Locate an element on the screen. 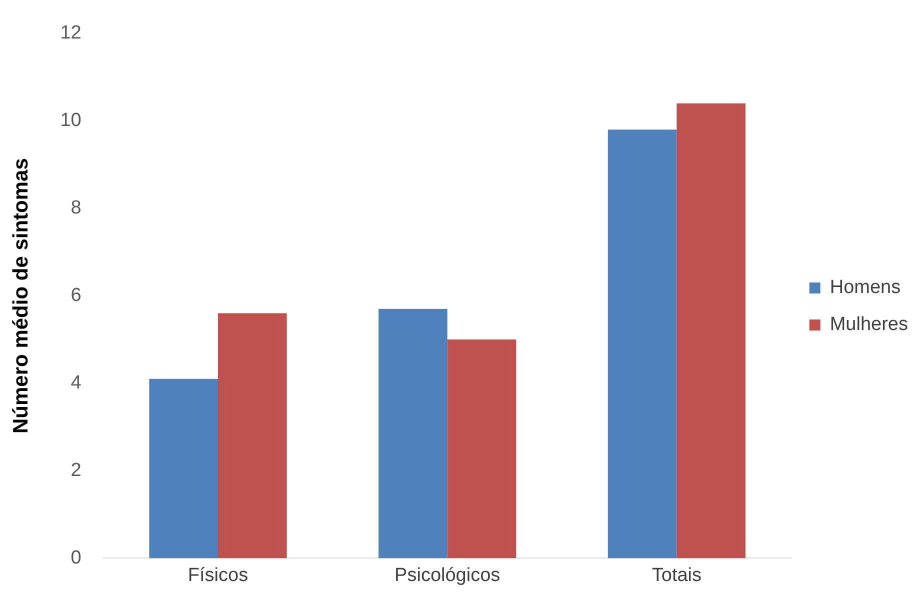  y-tick-label: 8 is located at coordinates (76, 208).